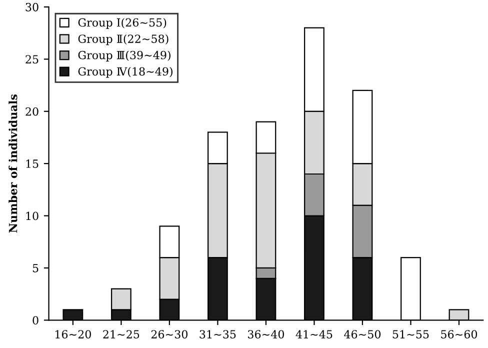 The image size is (488, 348). Describe the element at coordinates (459, 334) in the screenshot. I see `x-tick-label: 56~60` at that location.